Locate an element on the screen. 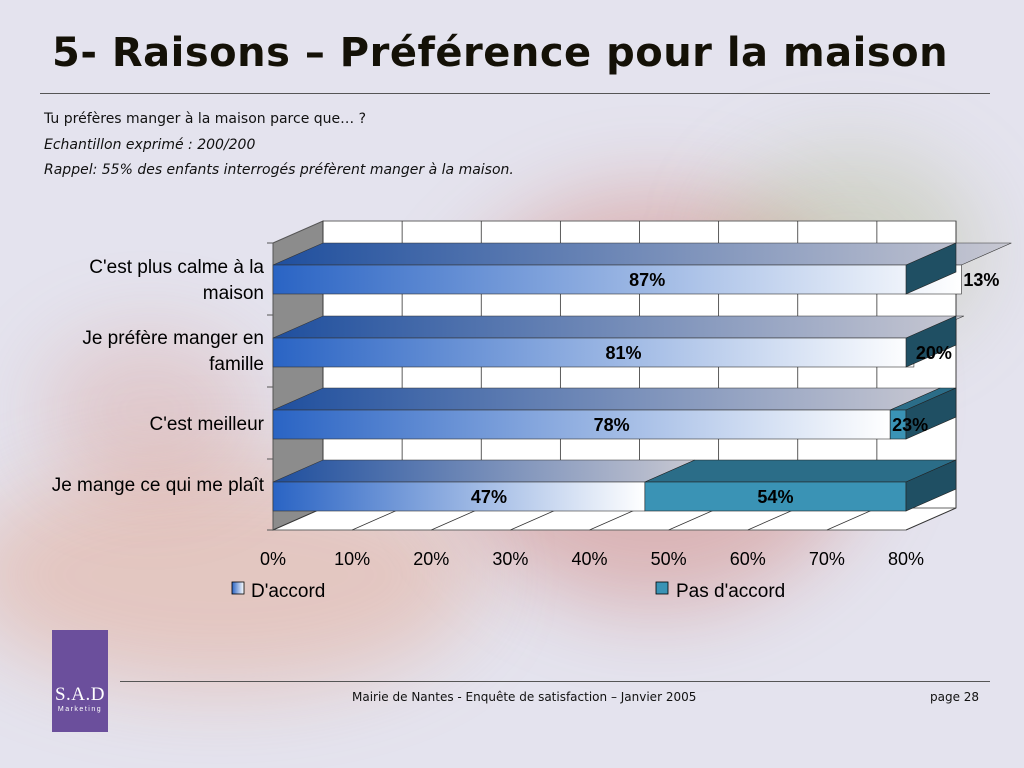 The width and height of the screenshot is (1024, 768). logo-main-text: S.A.D is located at coordinates (79, 694).